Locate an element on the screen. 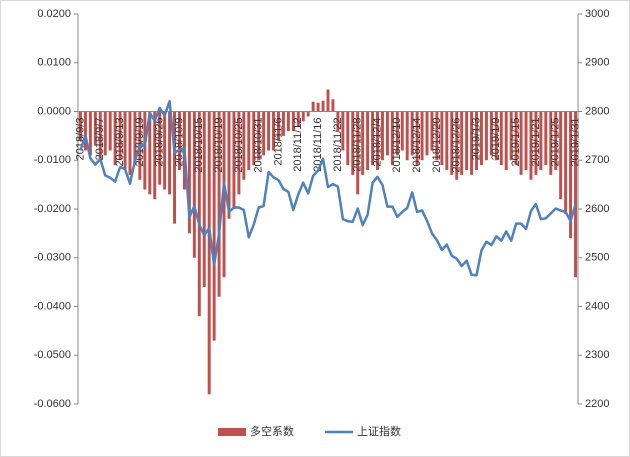 The image size is (630, 457). x-tick-label: 2018/12/4 is located at coordinates (377, 142).